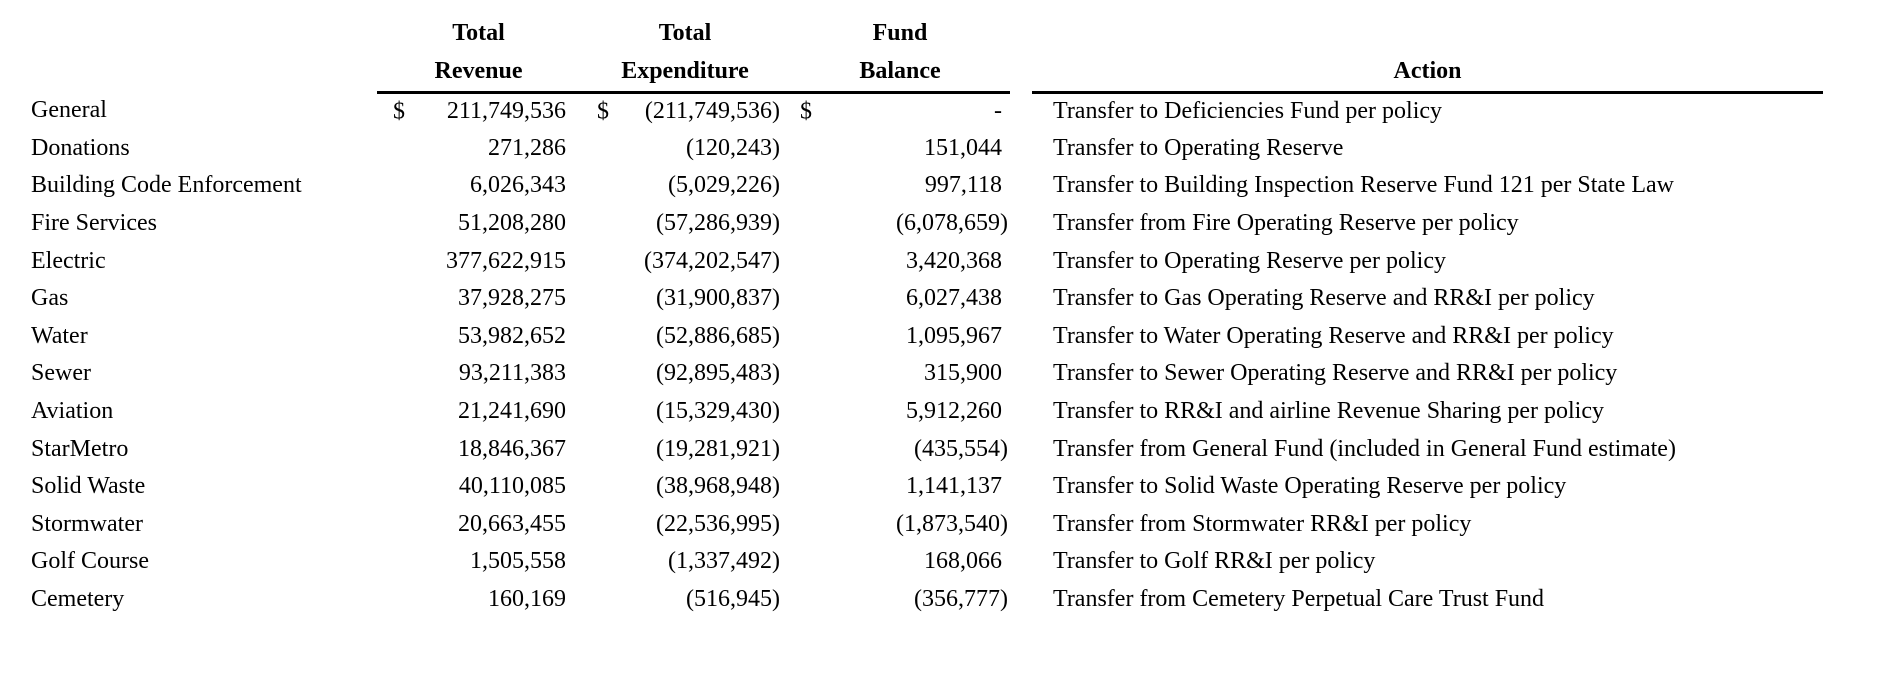 The width and height of the screenshot is (1891, 682). What do you see at coordinates (512, 335) in the screenshot?
I see `revenue-cell: 53,982,652` at bounding box center [512, 335].